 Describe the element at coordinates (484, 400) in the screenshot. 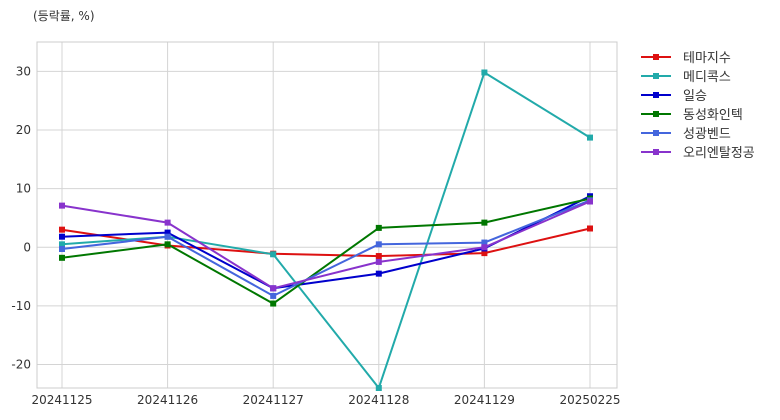

I see `x-tick-label: 20241129` at that location.